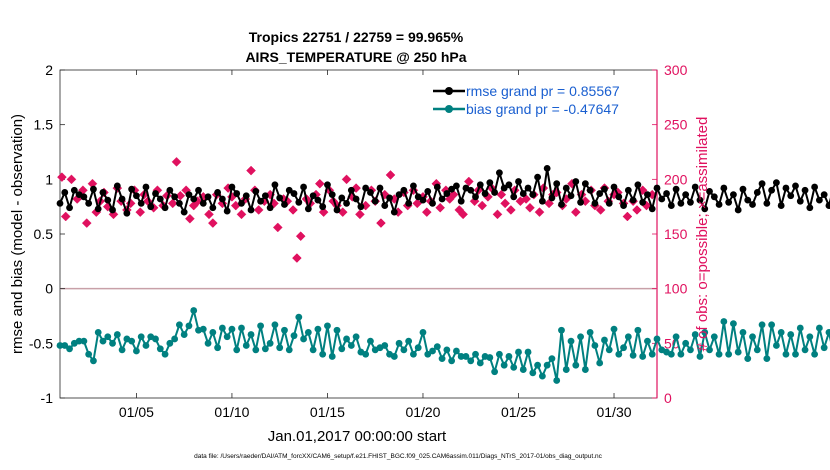 The width and height of the screenshot is (830, 470). What do you see at coordinates (676, 179) in the screenshot?
I see `y-right-tick-label: 200` at bounding box center [676, 179].